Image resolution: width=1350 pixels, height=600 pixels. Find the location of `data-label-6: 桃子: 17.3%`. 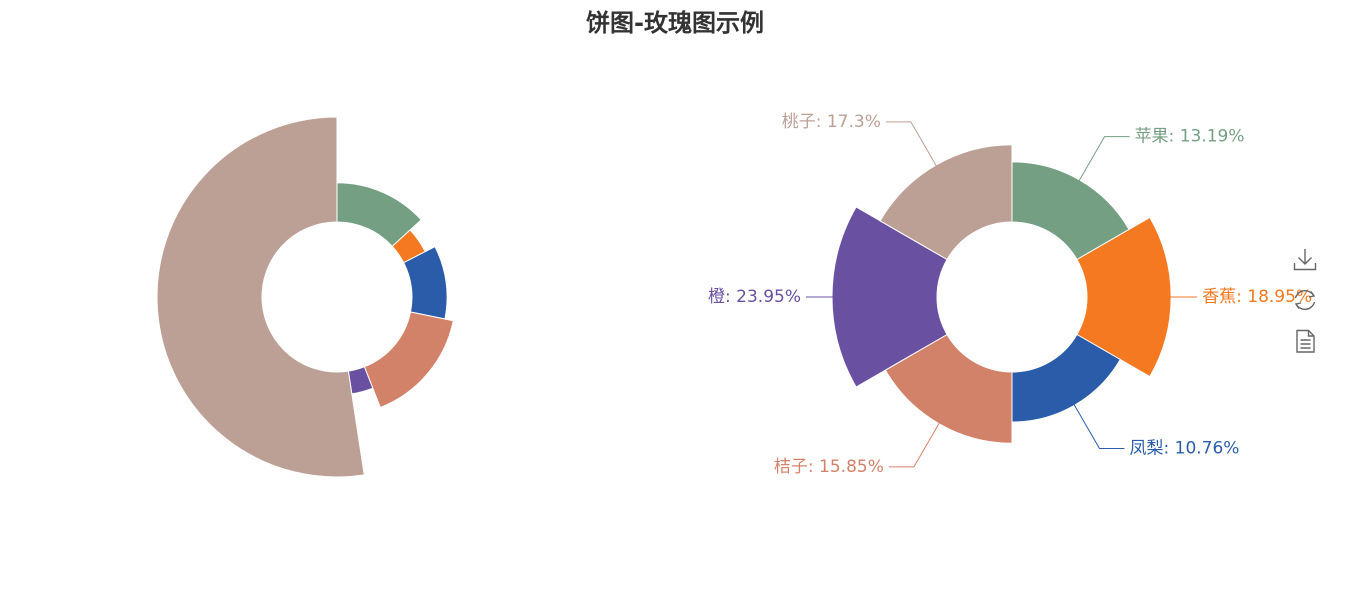

data-label-6: 桃子: 17.3% is located at coordinates (831, 122).